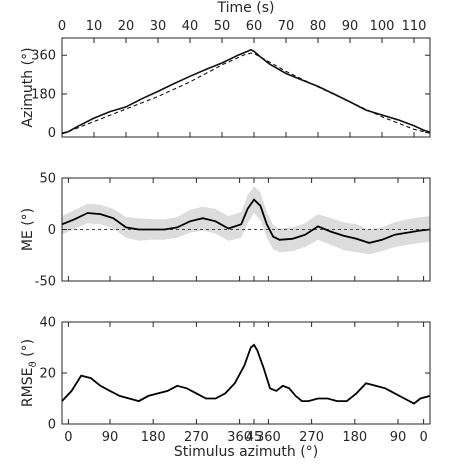 The height and width of the screenshot is (476, 474). I want to click on time-xtick-label: 100, so click(382, 26).